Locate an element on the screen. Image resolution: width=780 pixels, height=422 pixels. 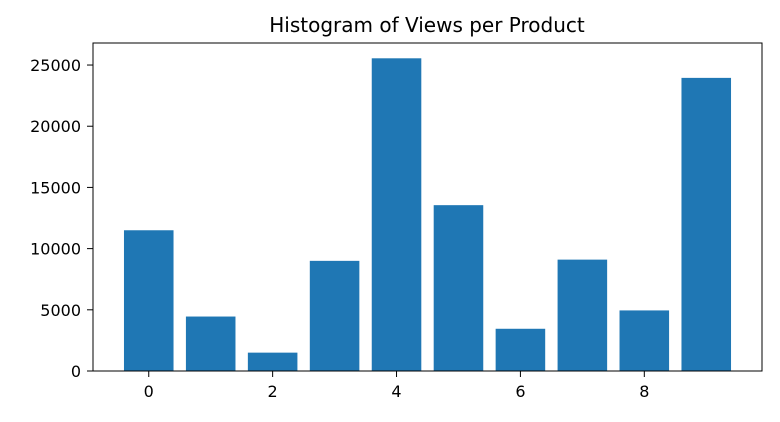
x-tick-label: 6 is located at coordinates (520, 391).